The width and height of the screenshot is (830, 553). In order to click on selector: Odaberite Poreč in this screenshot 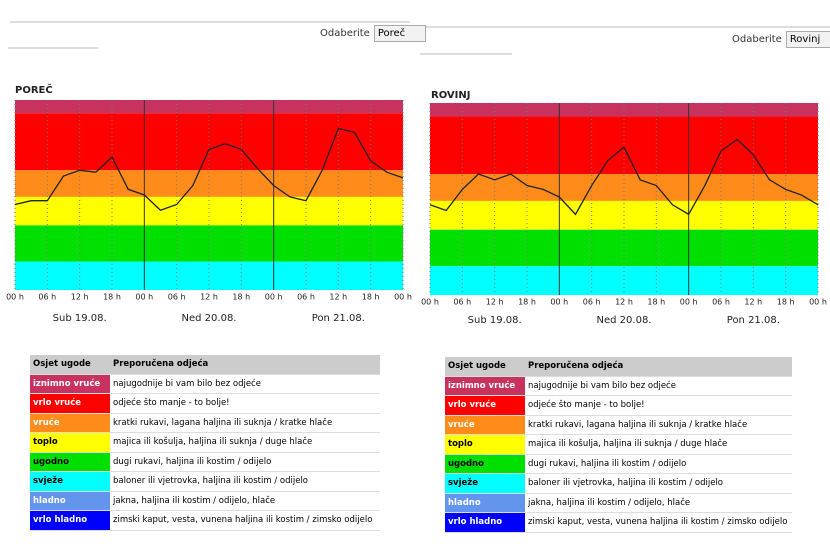, I will do `click(373, 33)`.